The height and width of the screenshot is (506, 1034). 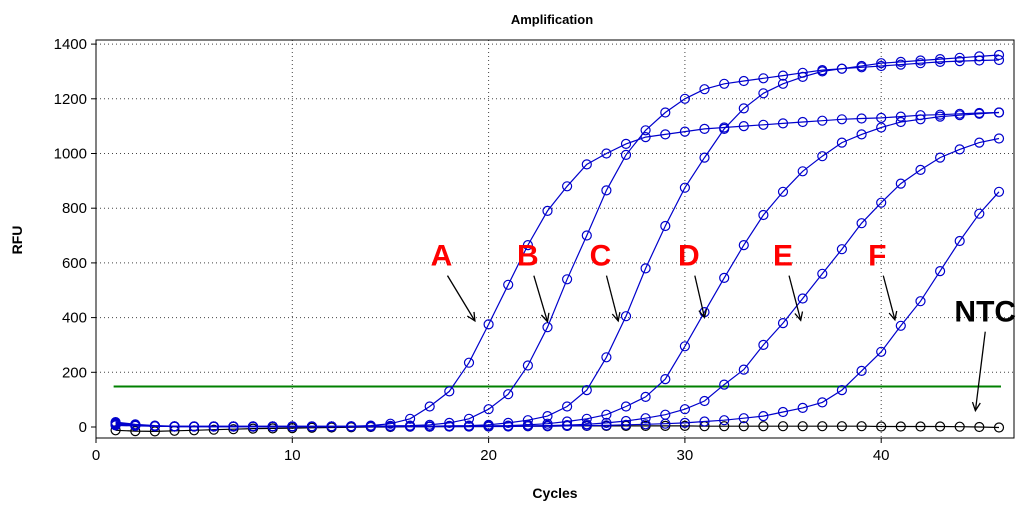 I want to click on y-axis-label: RFU, so click(x=17, y=240).